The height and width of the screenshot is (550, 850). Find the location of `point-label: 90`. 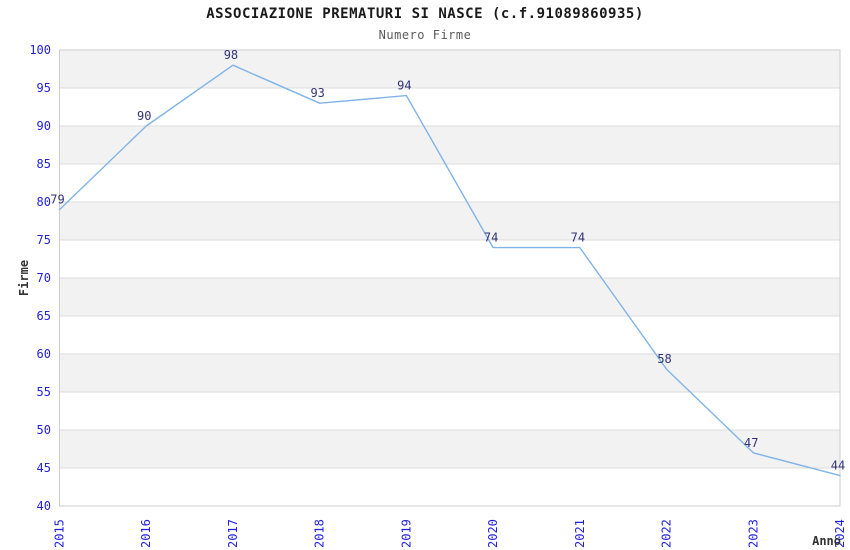

point-label: 90 is located at coordinates (144, 116).